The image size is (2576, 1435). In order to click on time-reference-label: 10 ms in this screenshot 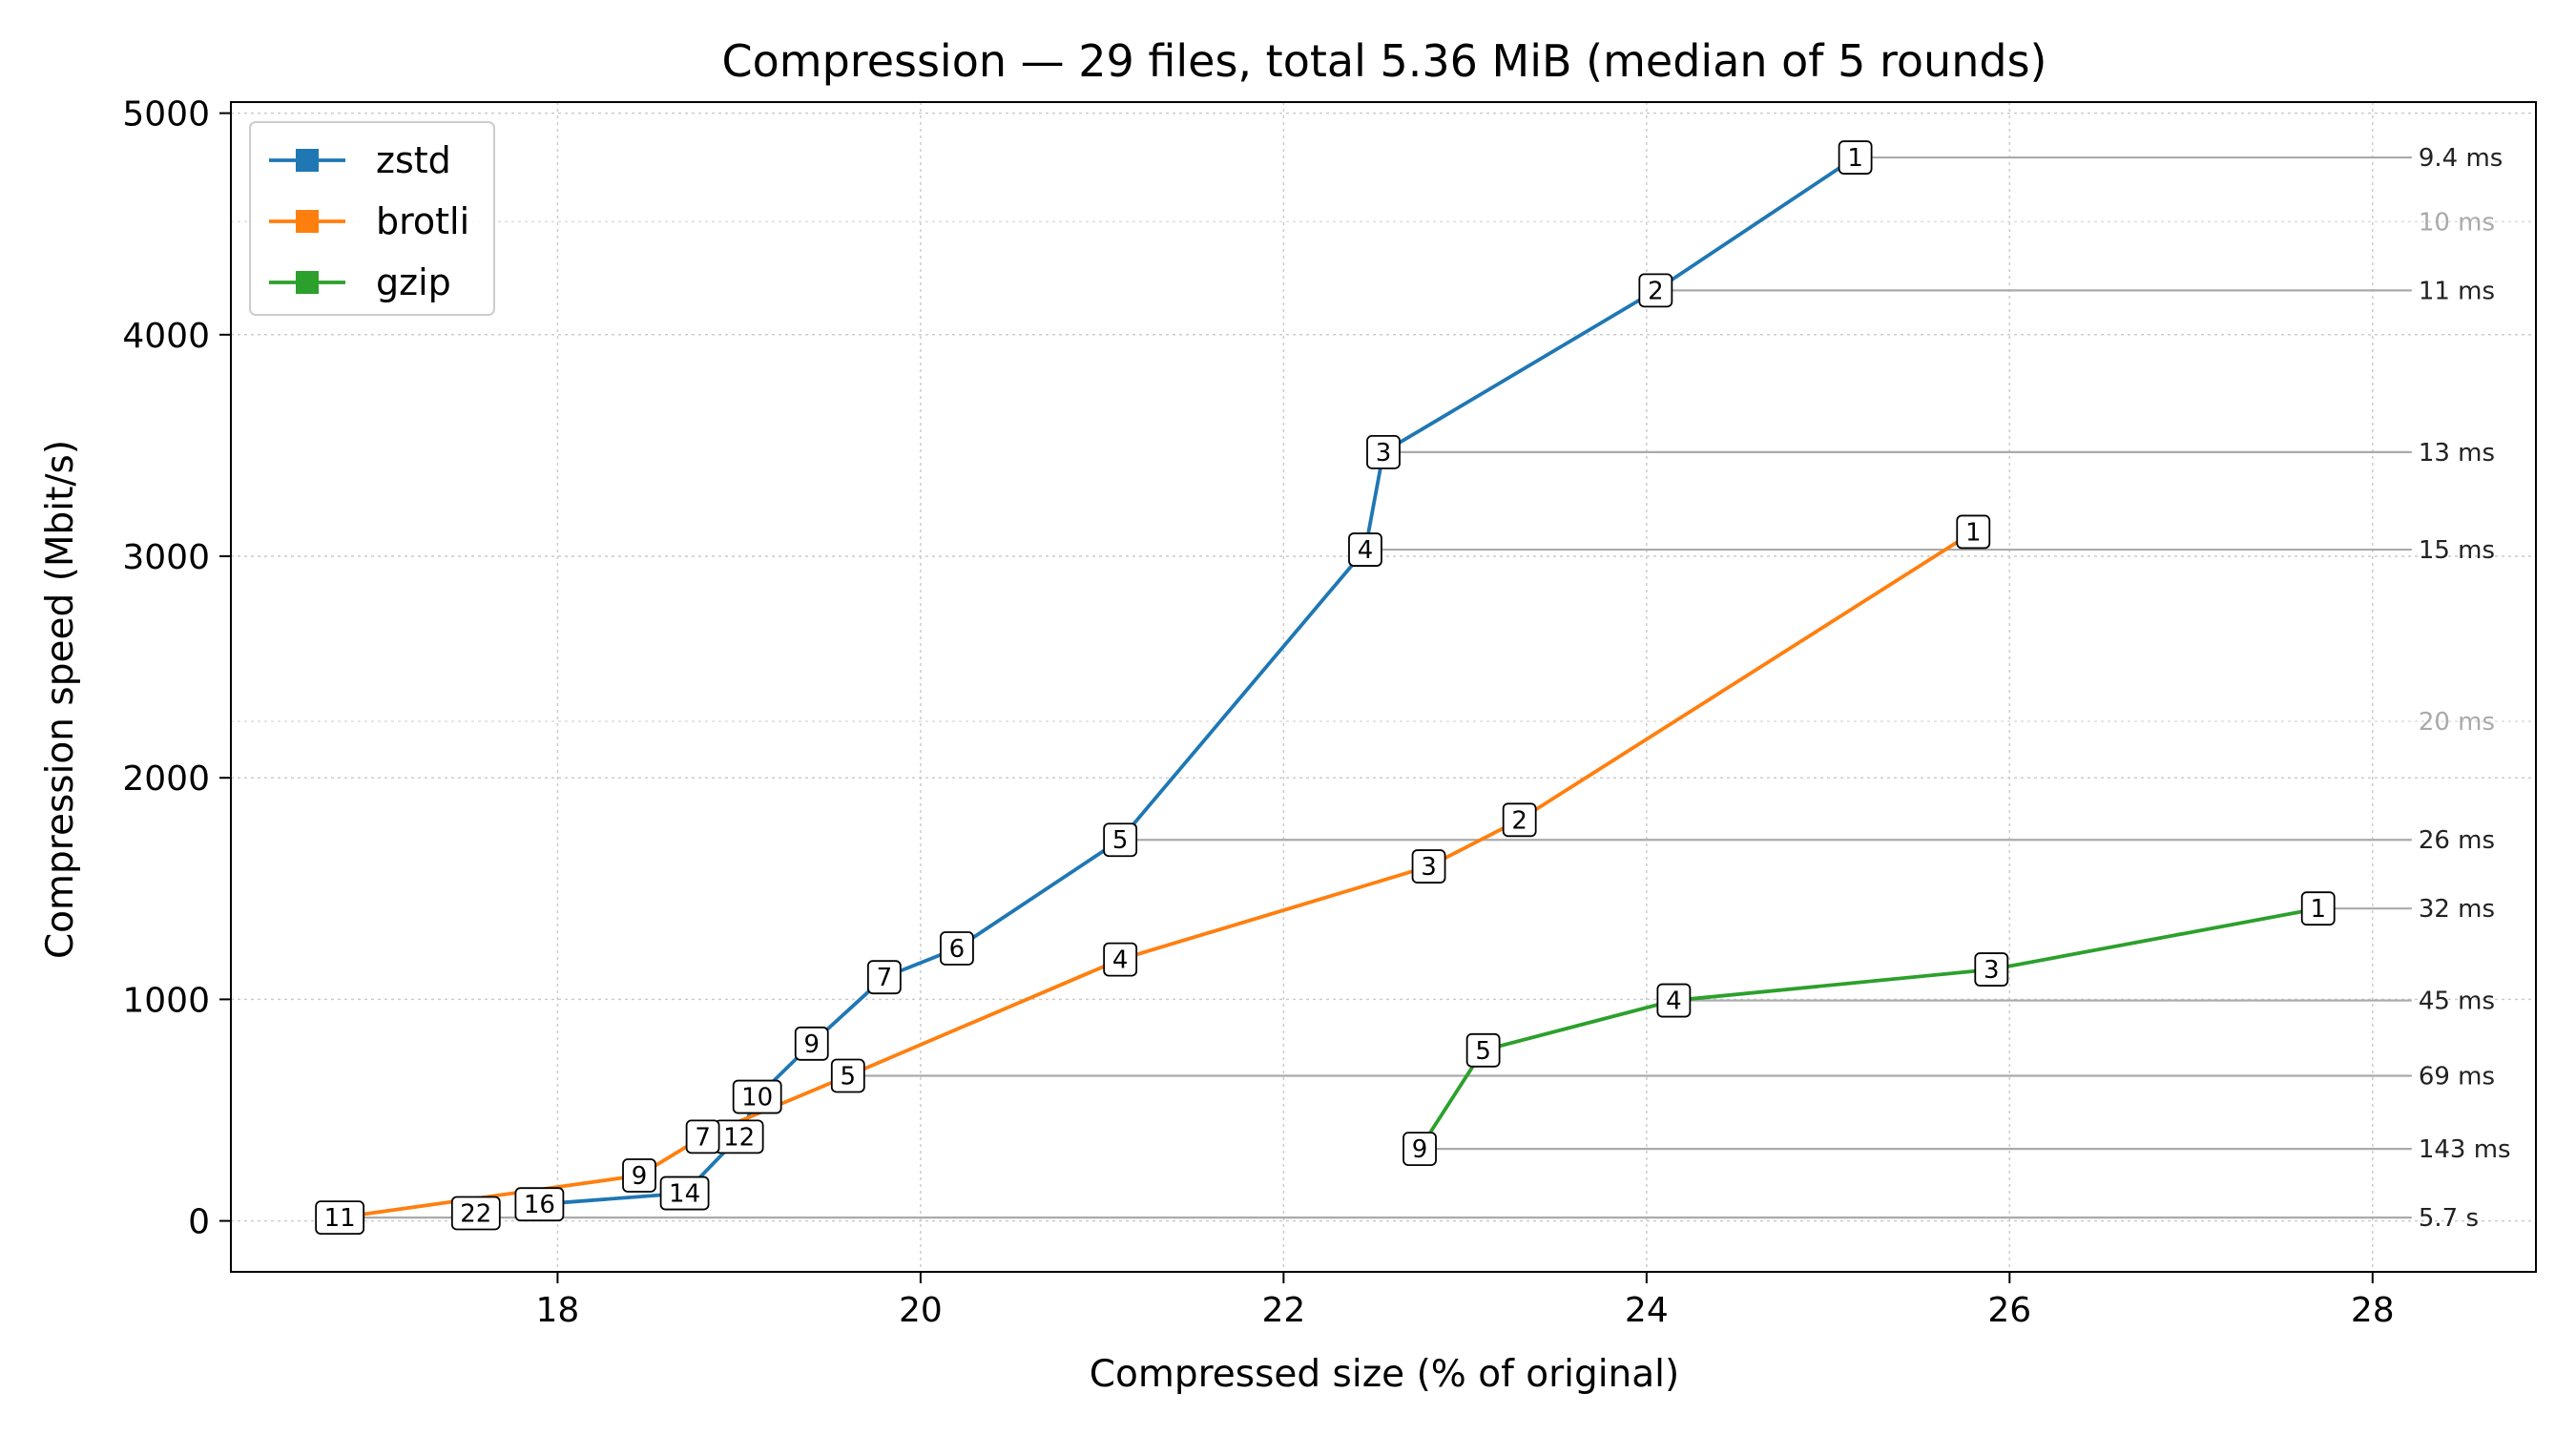, I will do `click(2457, 222)`.